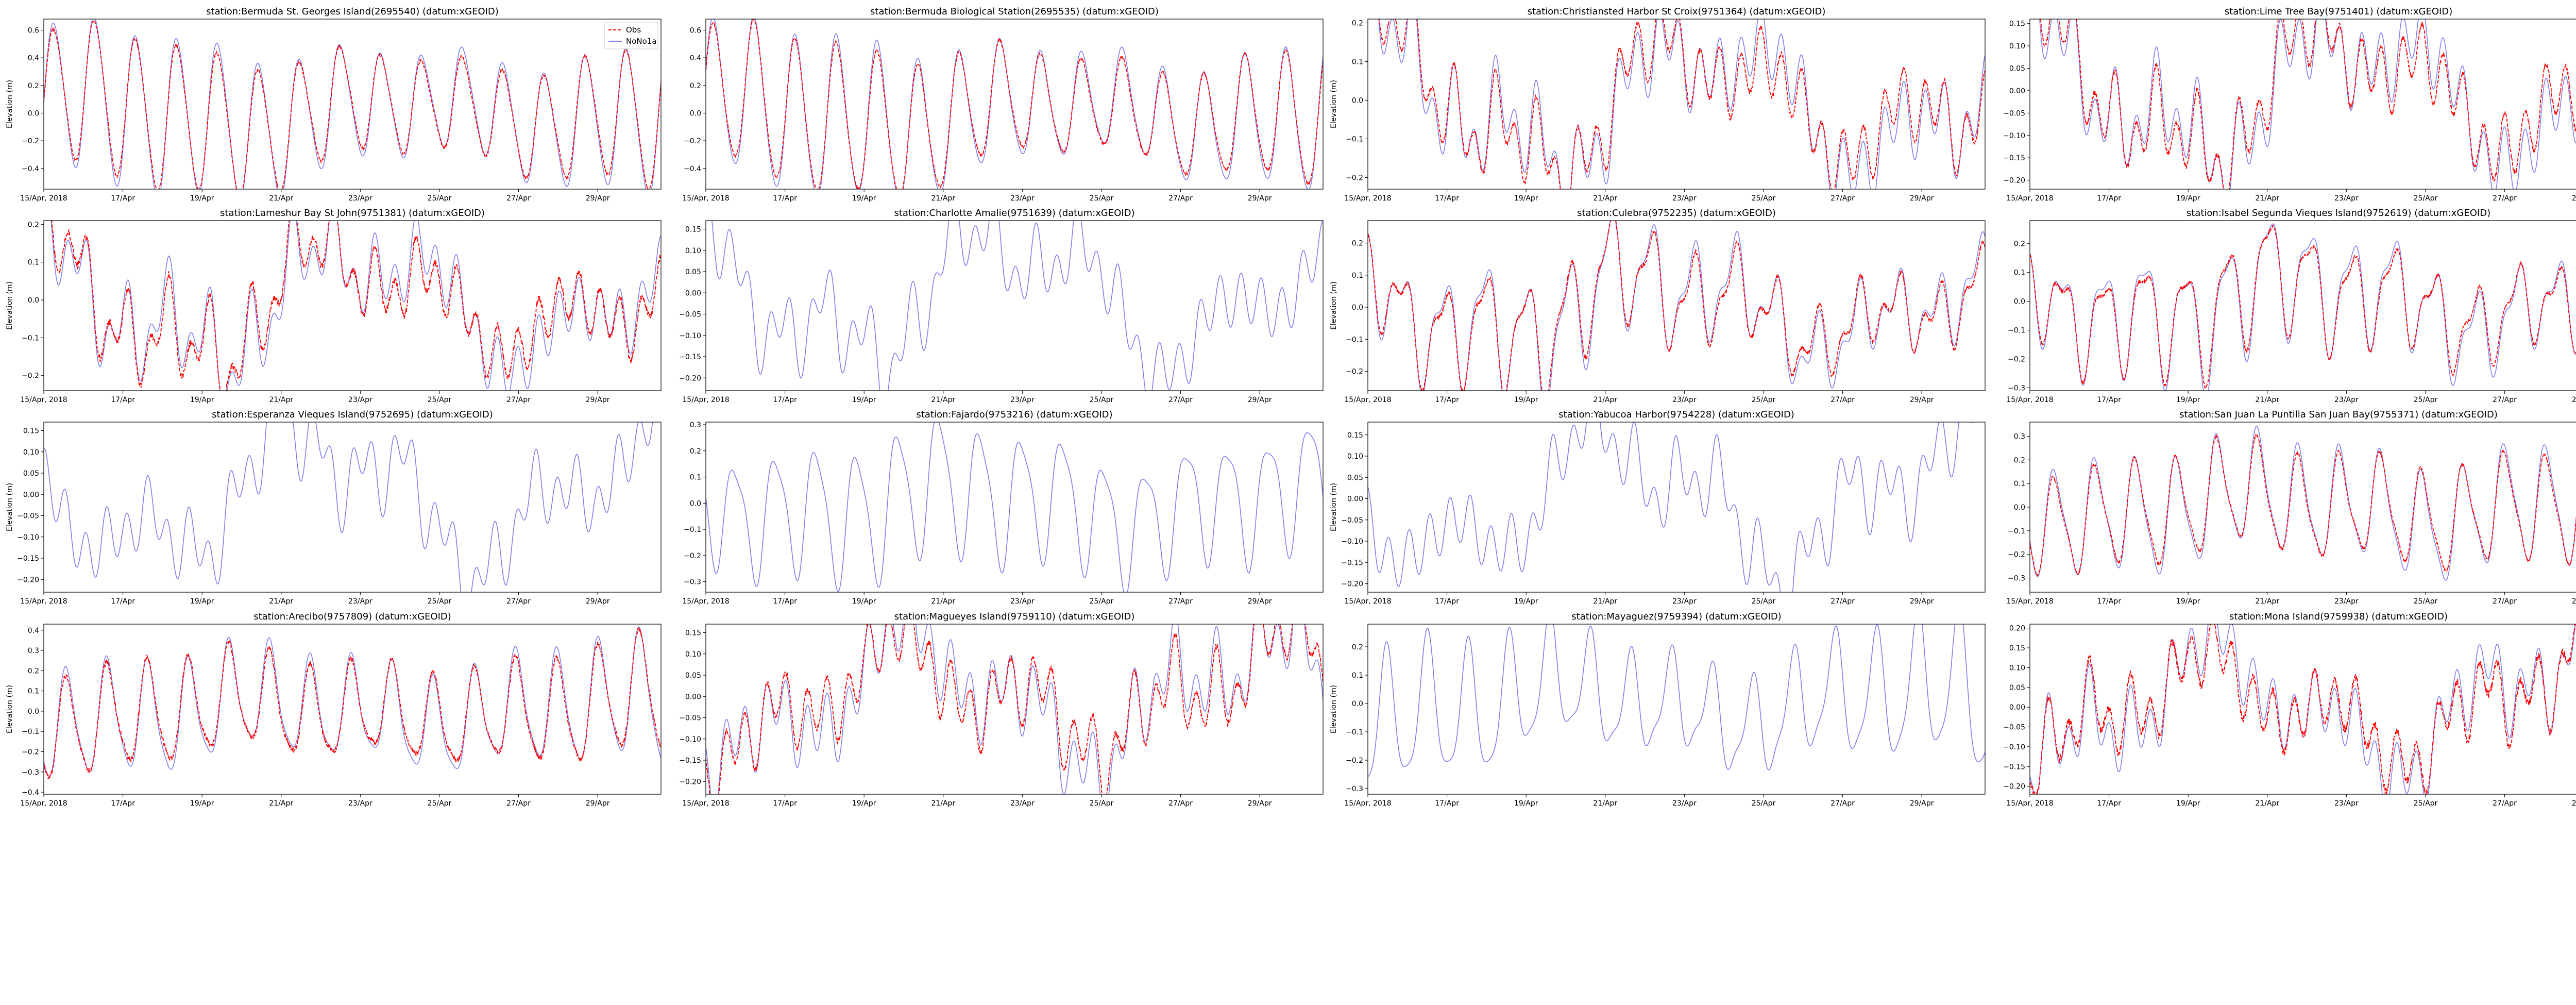 This screenshot has height=1005, width=2576. What do you see at coordinates (28, 516) in the screenshot?
I see `y-tick-label: −0.05` at bounding box center [28, 516].